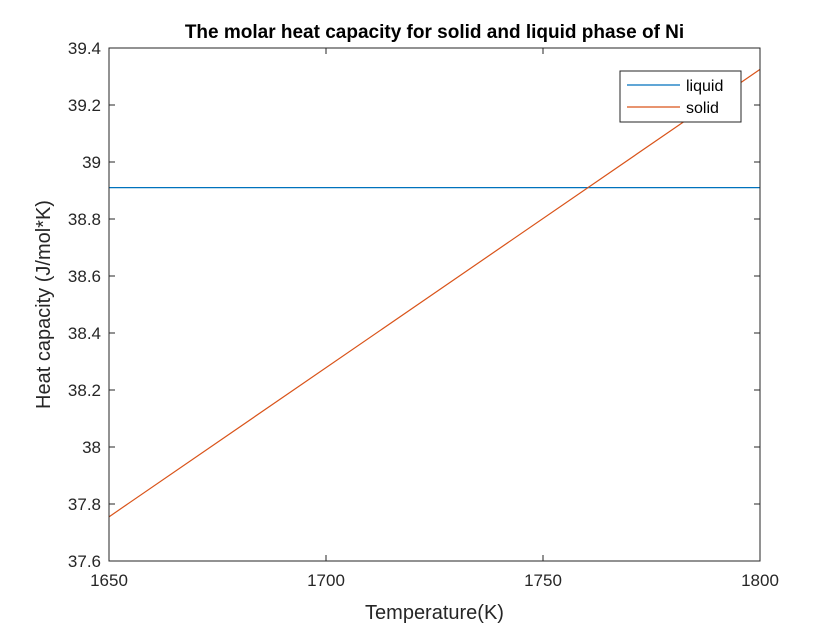 Image resolution: width=840 pixels, height=635 pixels. Describe the element at coordinates (84, 504) in the screenshot. I see `y-tick-label: 37.8` at that location.